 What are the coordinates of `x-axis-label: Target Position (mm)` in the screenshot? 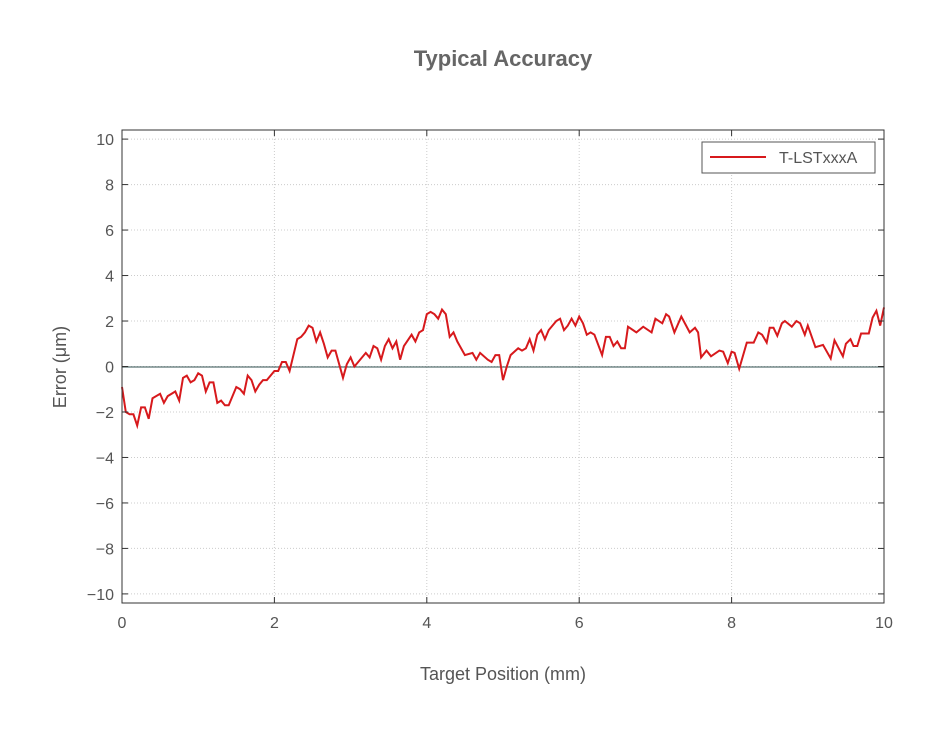 It's located at (503, 674).